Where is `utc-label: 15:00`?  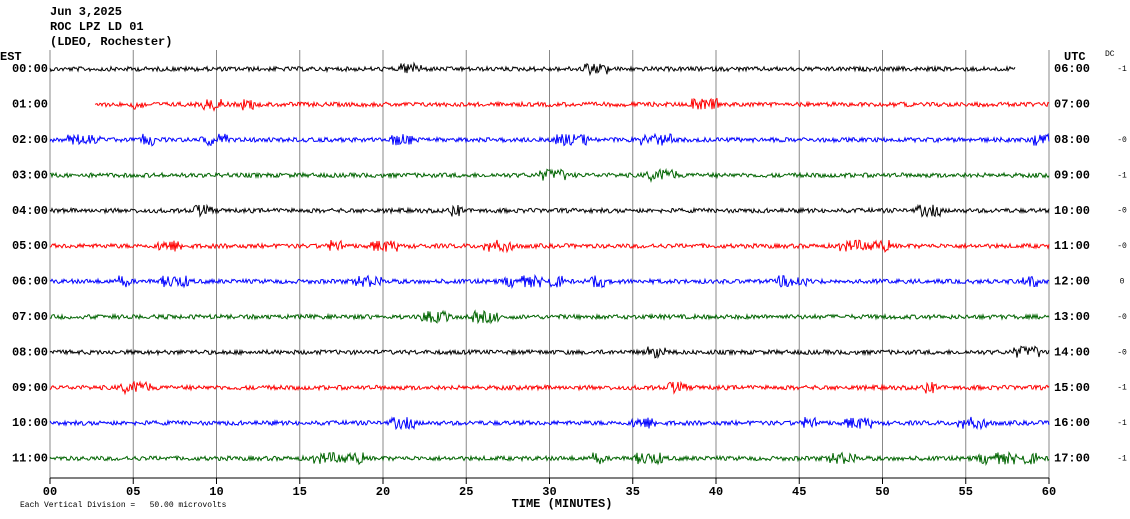
utc-label: 15:00 is located at coordinates (1072, 388).